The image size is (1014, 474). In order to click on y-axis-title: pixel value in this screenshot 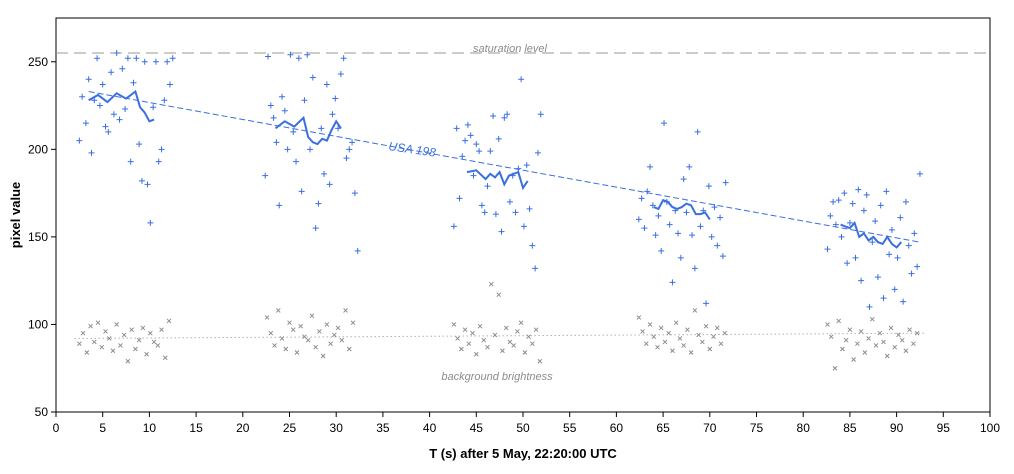, I will do `click(15, 215)`.